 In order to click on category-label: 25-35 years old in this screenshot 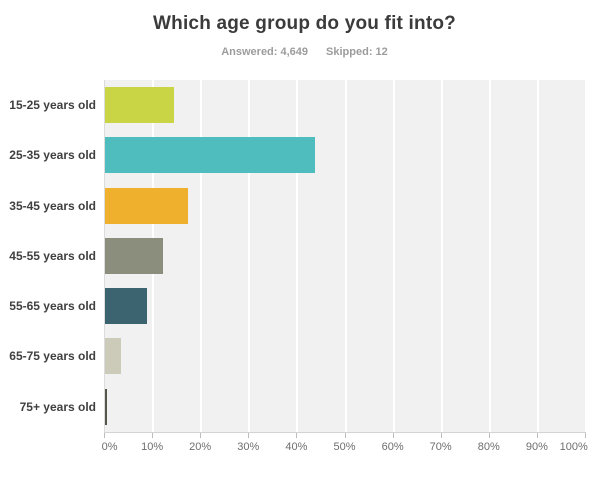, I will do `click(52, 155)`.